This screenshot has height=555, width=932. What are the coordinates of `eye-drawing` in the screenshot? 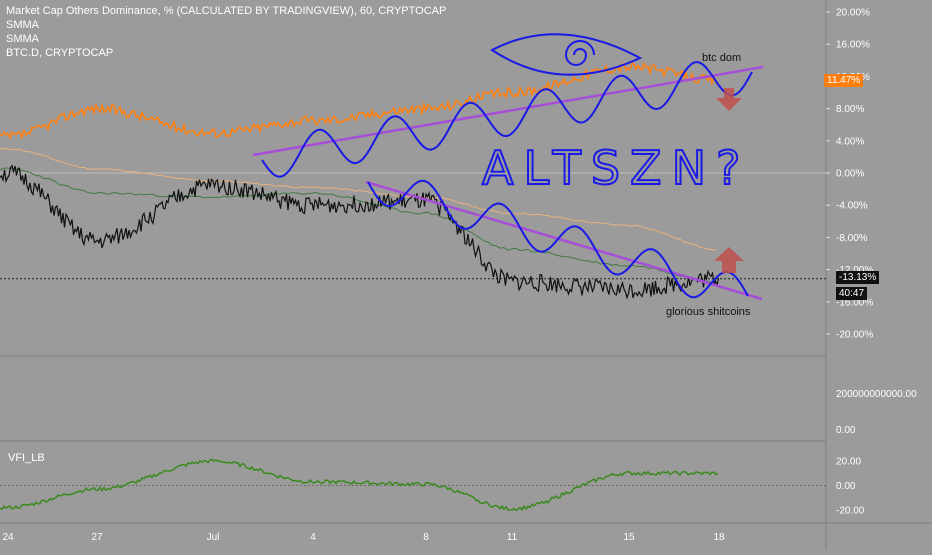 It's located at (566, 54).